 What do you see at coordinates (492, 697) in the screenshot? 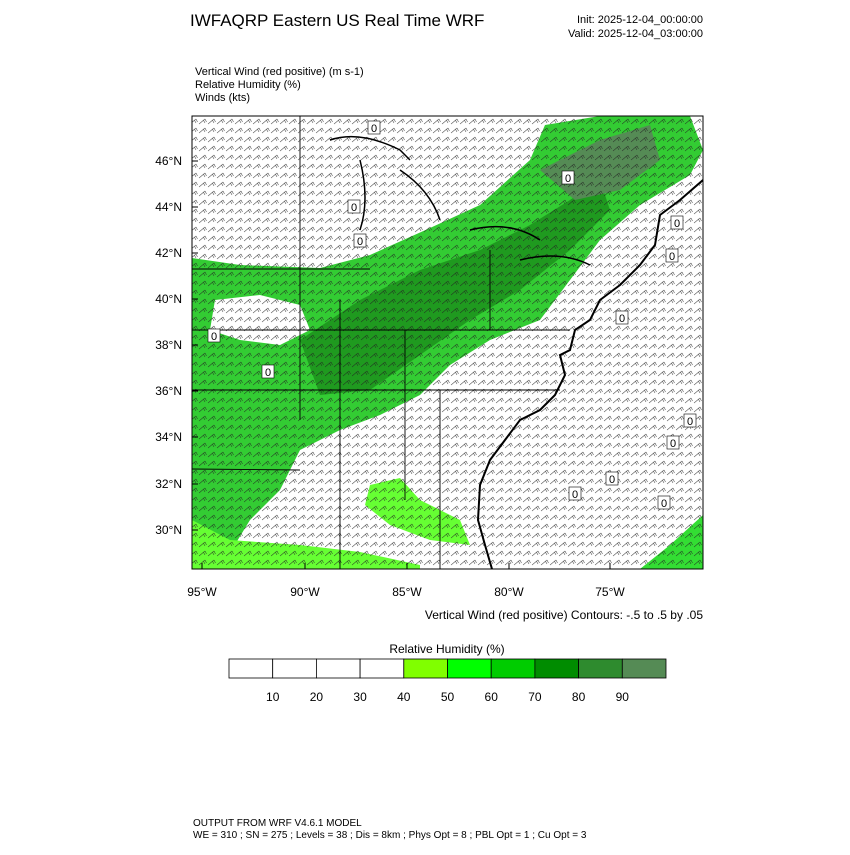
I see `colorbar-label: 60` at bounding box center [492, 697].